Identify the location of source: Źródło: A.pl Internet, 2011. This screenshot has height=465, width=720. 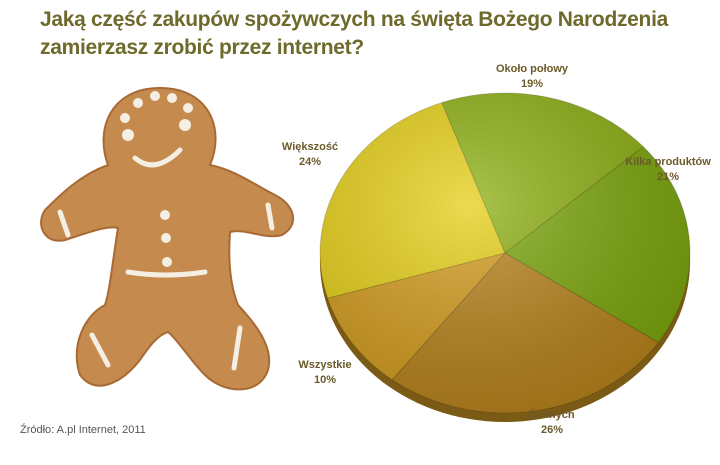
(83, 429).